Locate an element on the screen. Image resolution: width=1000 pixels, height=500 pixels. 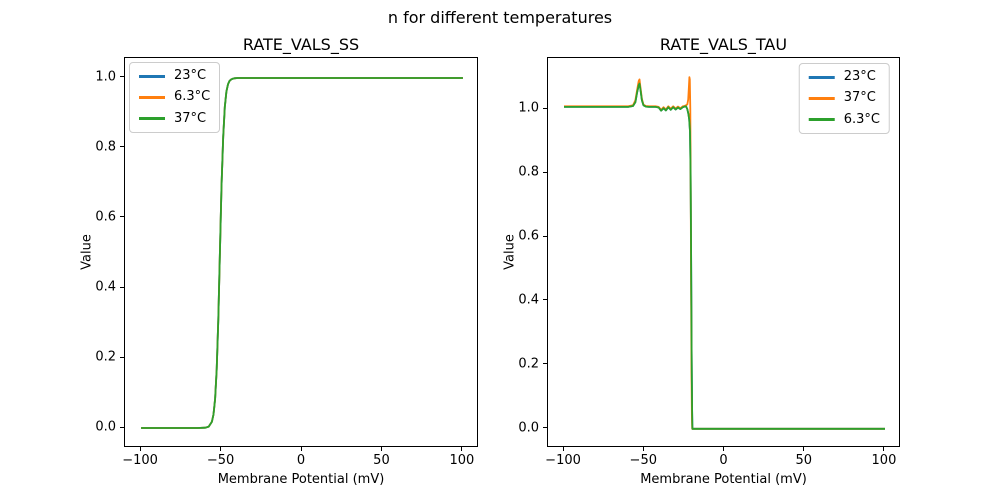
legend: 23°C 6.3°C 37°C is located at coordinates (175, 97).